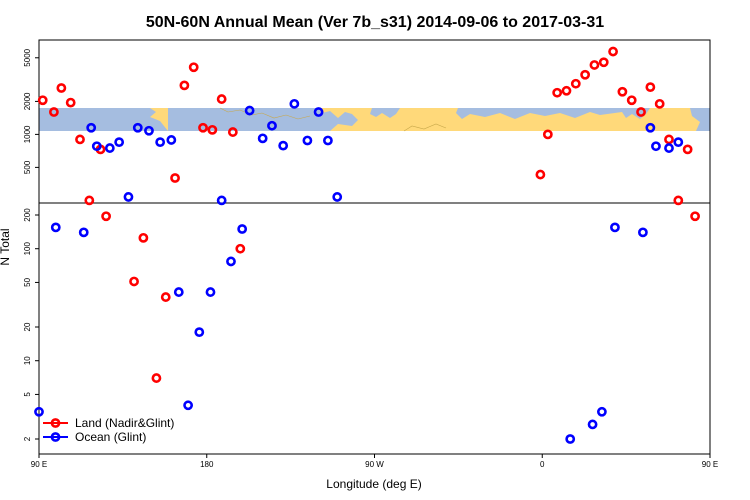 The width and height of the screenshot is (750, 500). I want to click on y-tick-label: 2000, so click(27, 101).